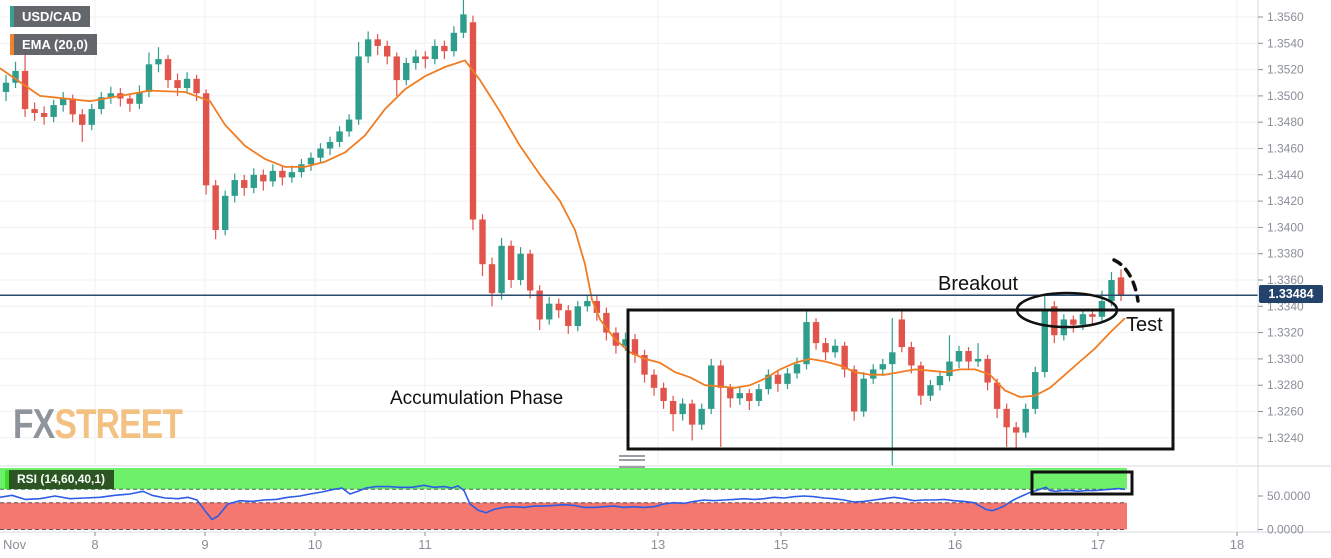  Describe the element at coordinates (12, 44) in the screenshot. I see `ema-color-strip` at that location.